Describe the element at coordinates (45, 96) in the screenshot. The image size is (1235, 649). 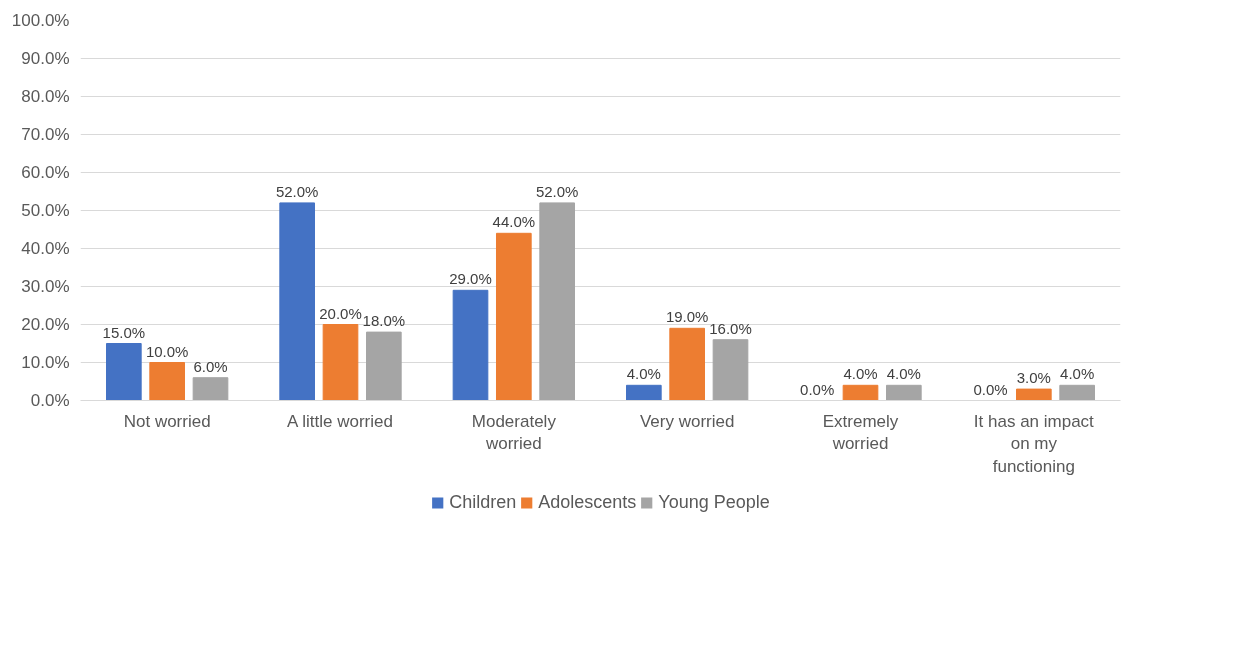
I see `y-tick-label: 80.0%` at that location.